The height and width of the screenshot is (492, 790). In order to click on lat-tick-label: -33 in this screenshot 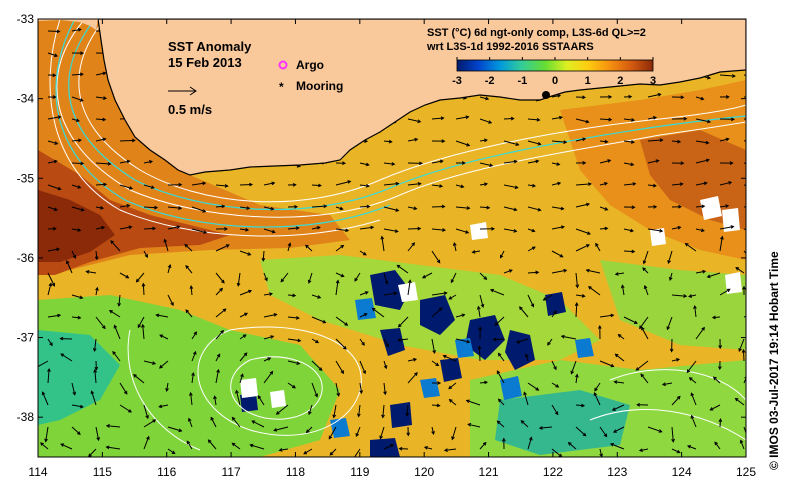, I will do `click(26, 19)`.